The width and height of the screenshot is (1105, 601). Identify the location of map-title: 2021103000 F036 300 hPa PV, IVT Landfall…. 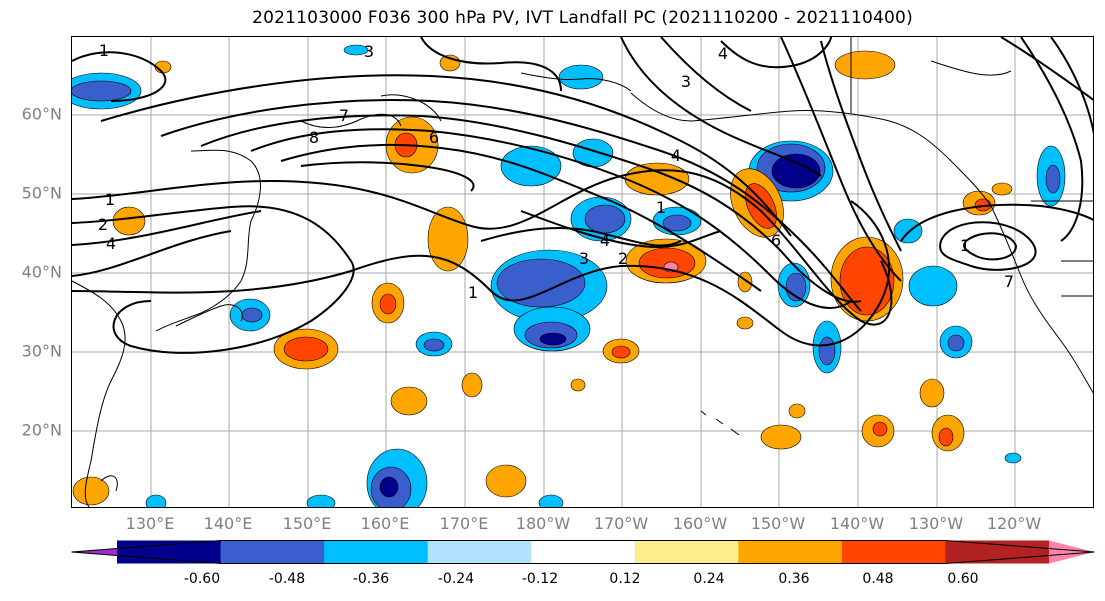
(582, 18).